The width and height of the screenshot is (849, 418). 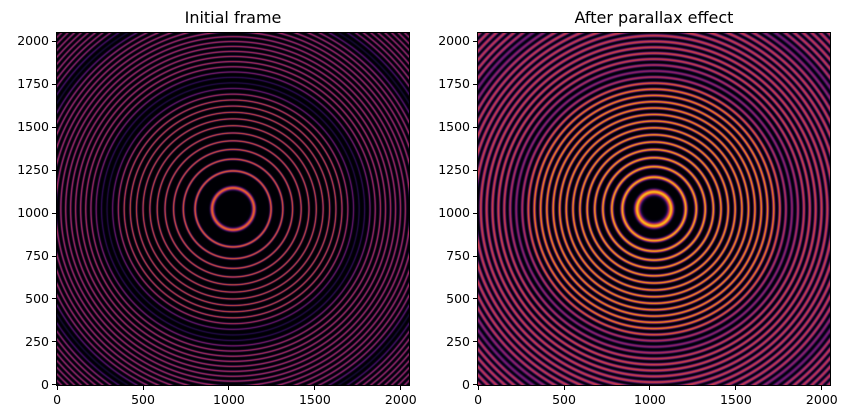 What do you see at coordinates (233, 17) in the screenshot?
I see `plot-title-initial-frame: Initial frame` at bounding box center [233, 17].